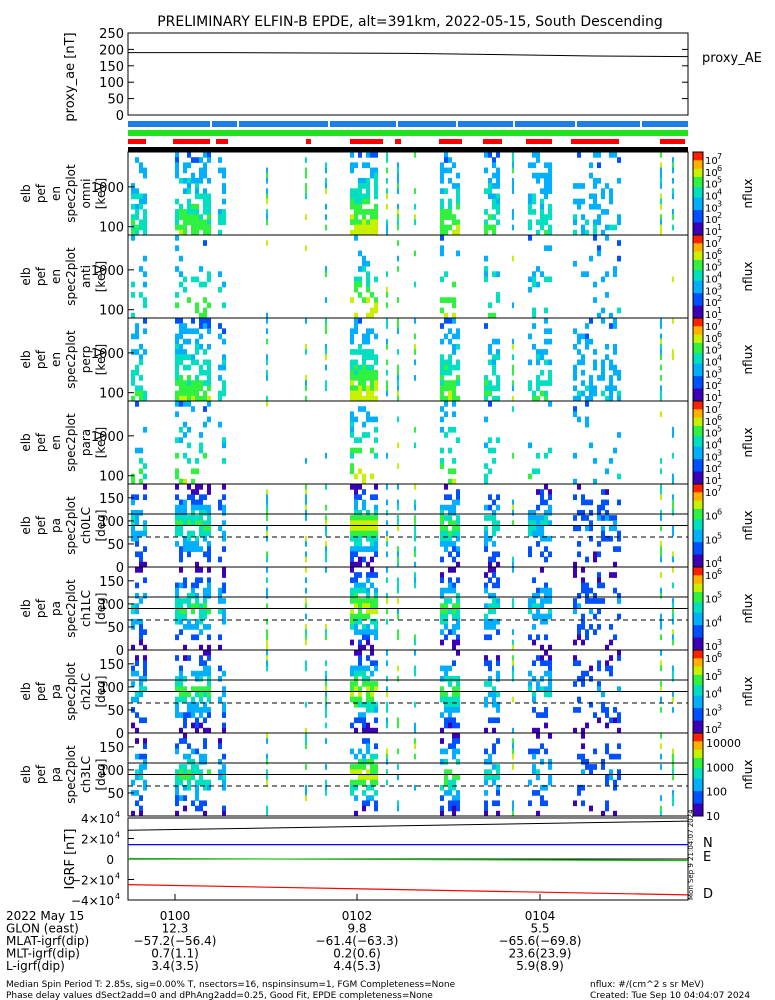 The image size is (775, 1000). I want to click on footer-row-label: GLON (east), so click(42, 929).